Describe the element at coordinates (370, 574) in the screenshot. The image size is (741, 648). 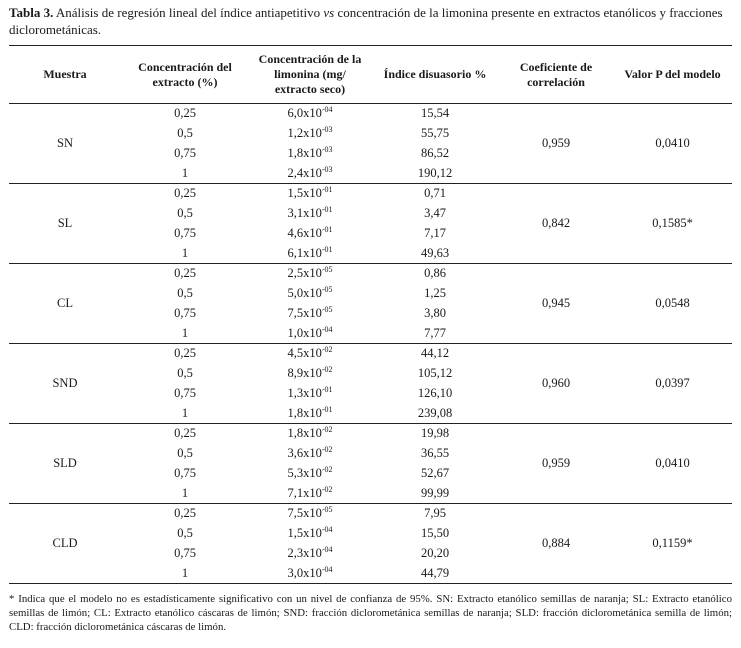
I see `table-row: 1 3,0x10-04 44,79` at that location.